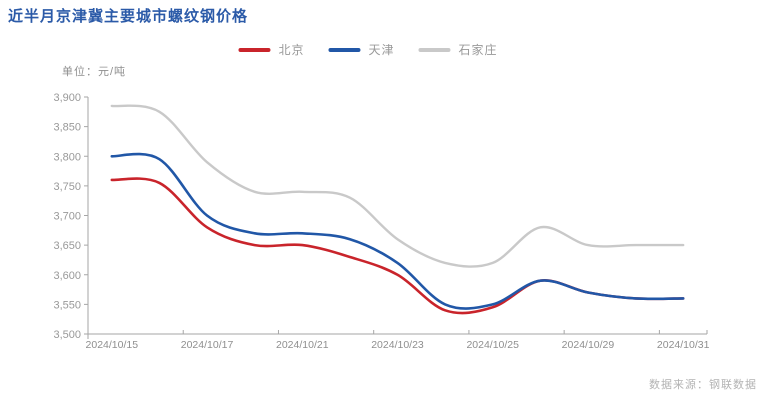 The height and width of the screenshot is (400, 764). I want to click on x-axis-tick-label: 2024/10/31, so click(683, 345).